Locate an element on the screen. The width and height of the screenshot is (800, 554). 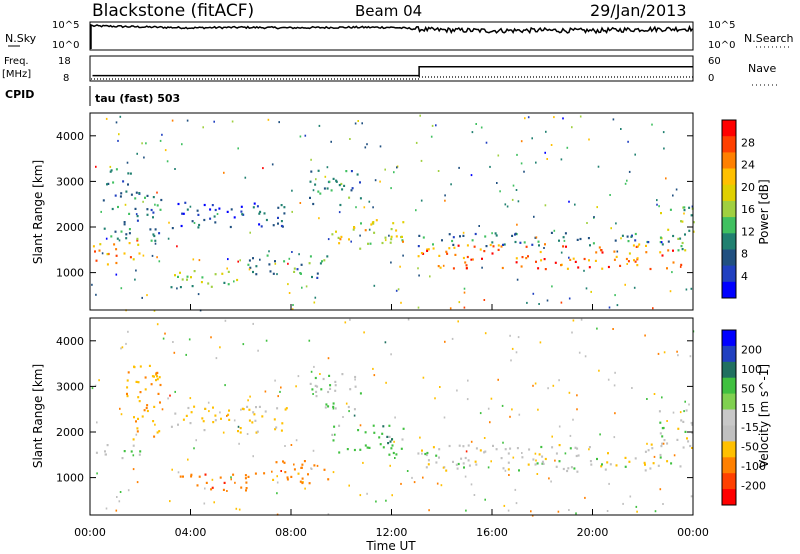
y-tick-label: 1000 is located at coordinates (70, 478).